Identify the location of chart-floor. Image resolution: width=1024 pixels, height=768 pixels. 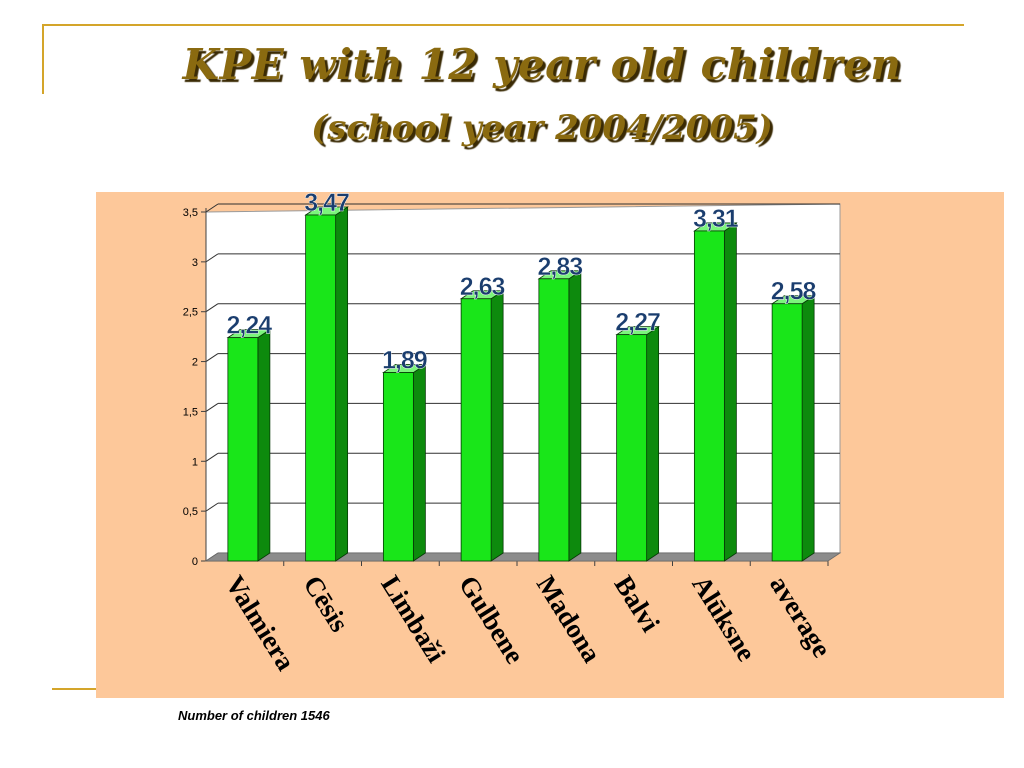
(523, 557).